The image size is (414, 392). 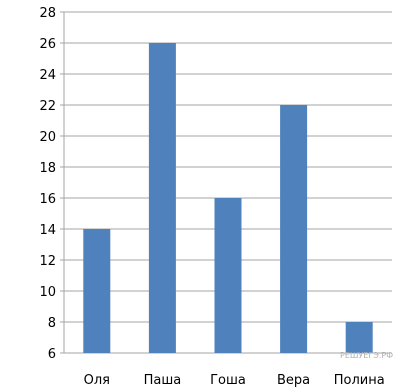 I want to click on y-tick-label: 20, so click(x=47, y=137).